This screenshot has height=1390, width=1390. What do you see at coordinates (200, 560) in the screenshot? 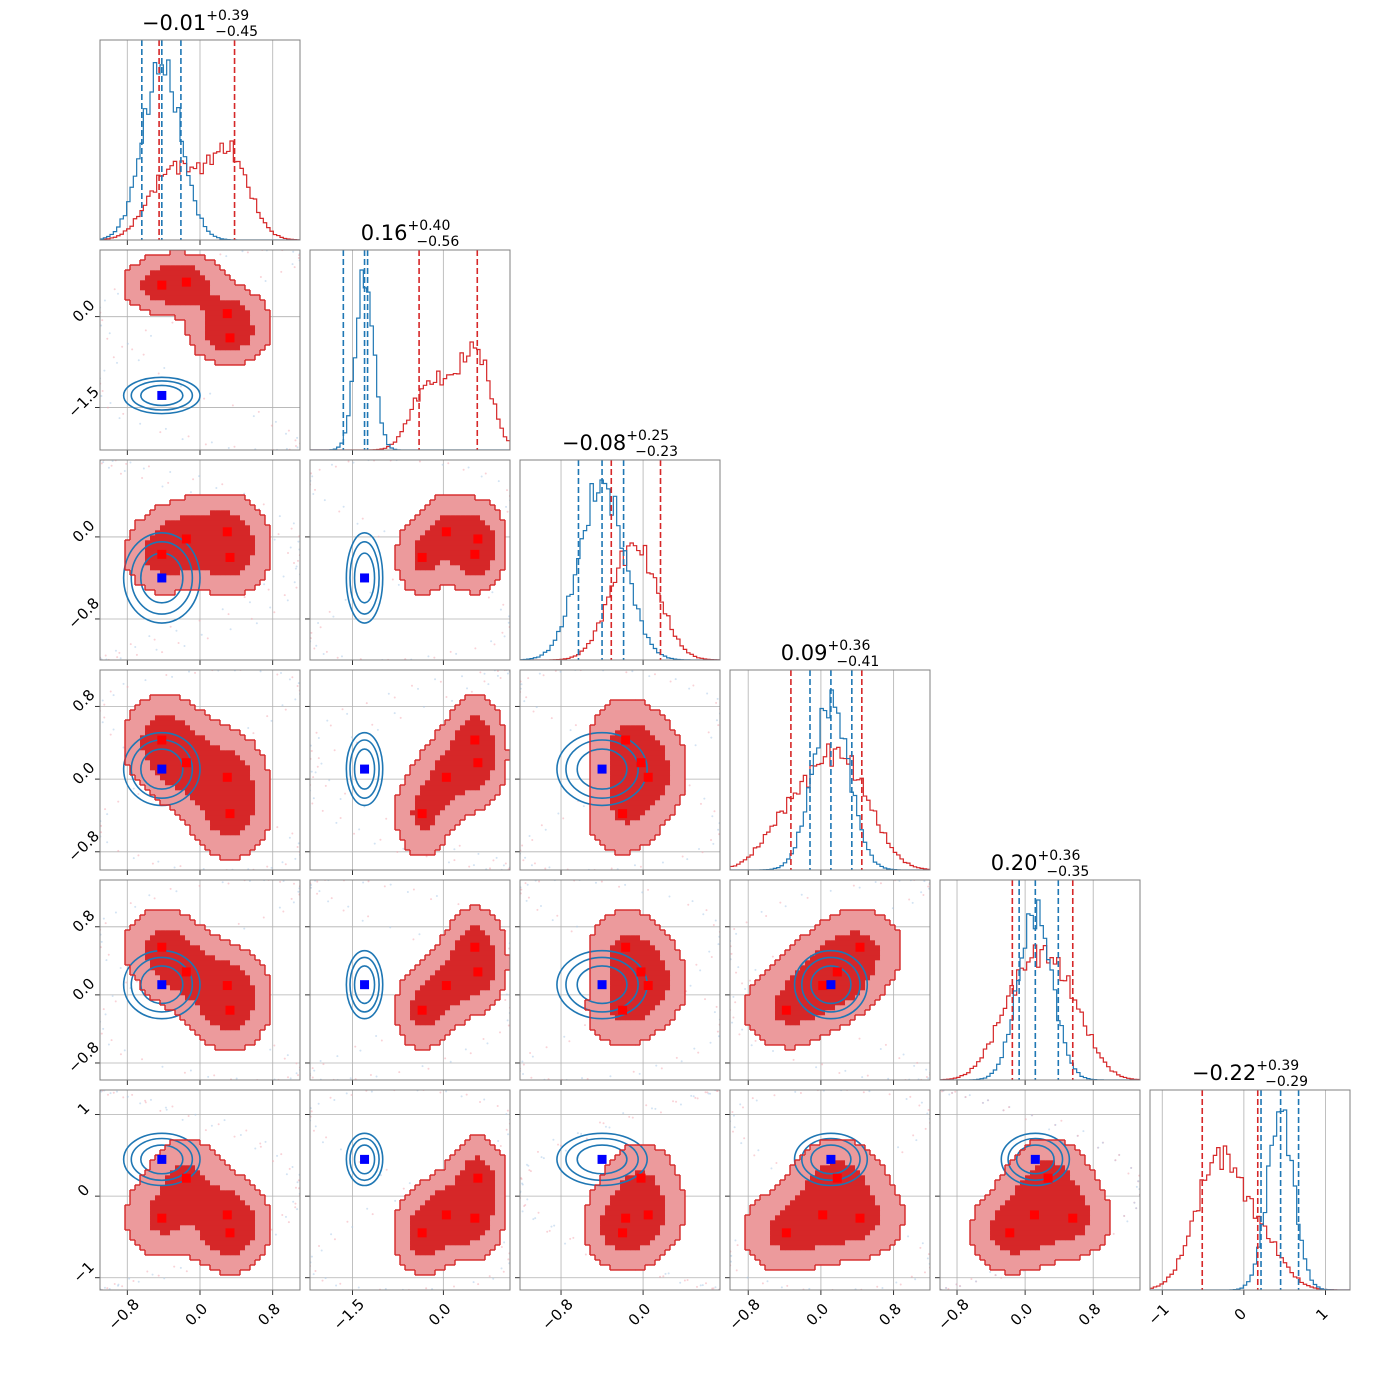
I see `panel-frame` at bounding box center [200, 560].